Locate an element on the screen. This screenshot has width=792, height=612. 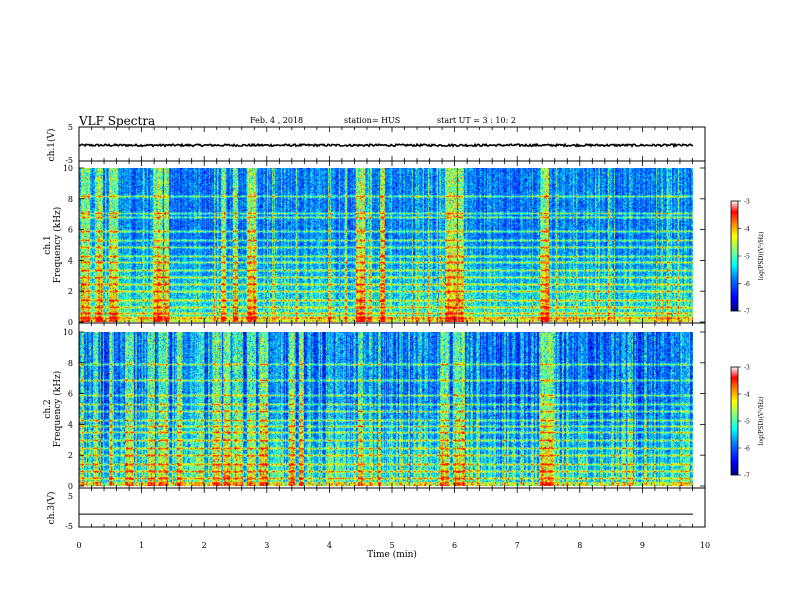
x-tick-label: 4 is located at coordinates (329, 545).